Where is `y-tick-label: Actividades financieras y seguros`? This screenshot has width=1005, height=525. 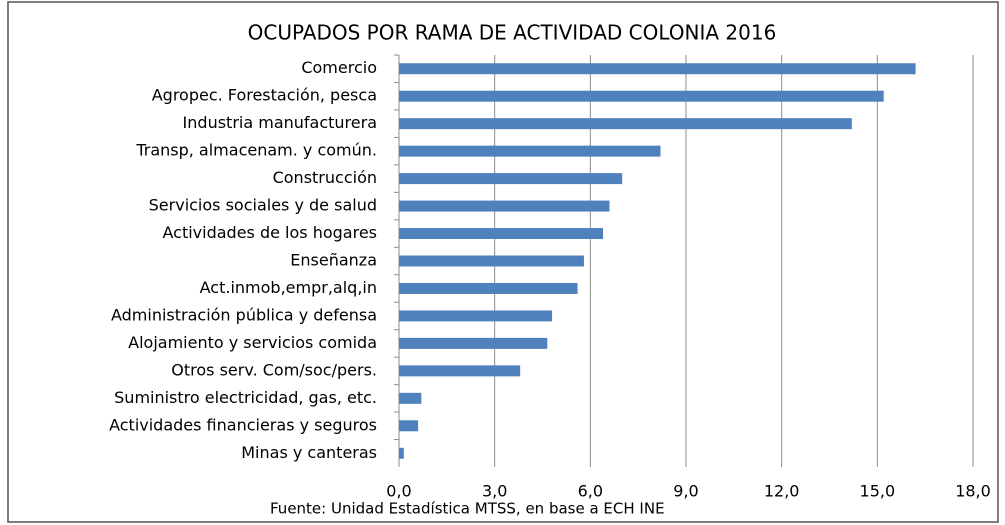
y-tick-label: Actividades financieras y seguros is located at coordinates (243, 424).